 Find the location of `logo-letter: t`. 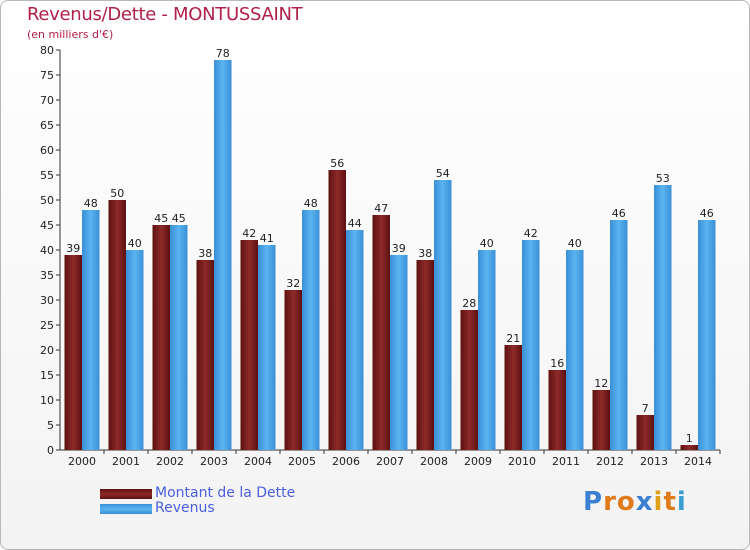

logo-letter: t is located at coordinates (670, 502).